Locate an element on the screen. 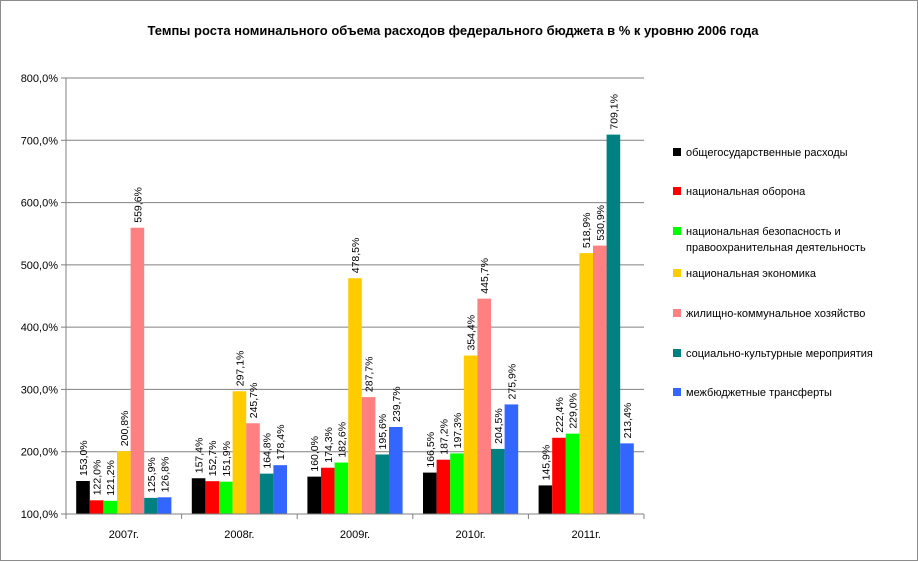  legend-item: социально-культурные мероприятия is located at coordinates (773, 354).